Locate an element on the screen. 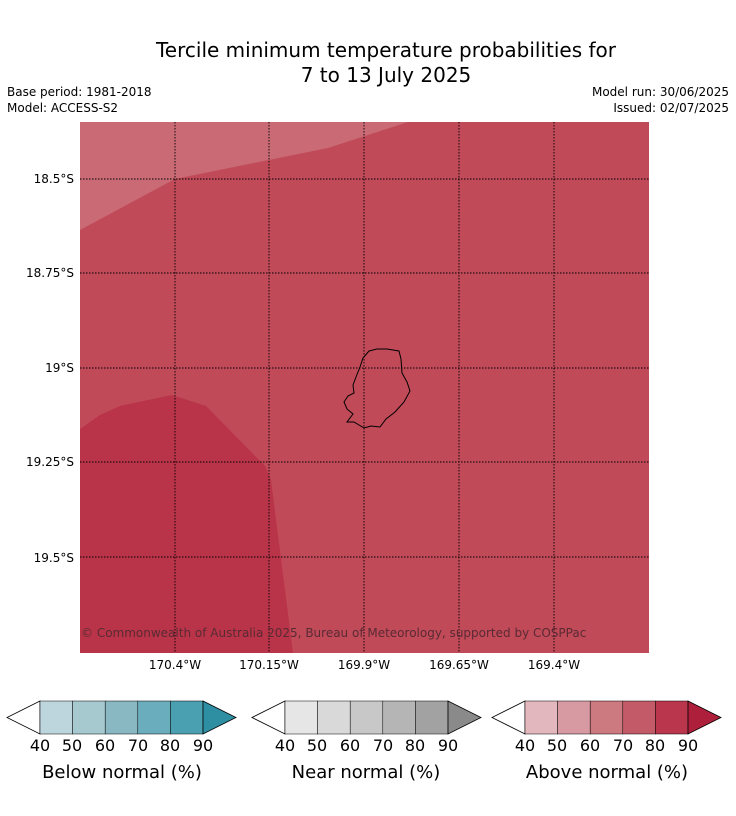 This screenshot has height=816, width=736. colorbar-near-tick-50: 50 is located at coordinates (317, 745).